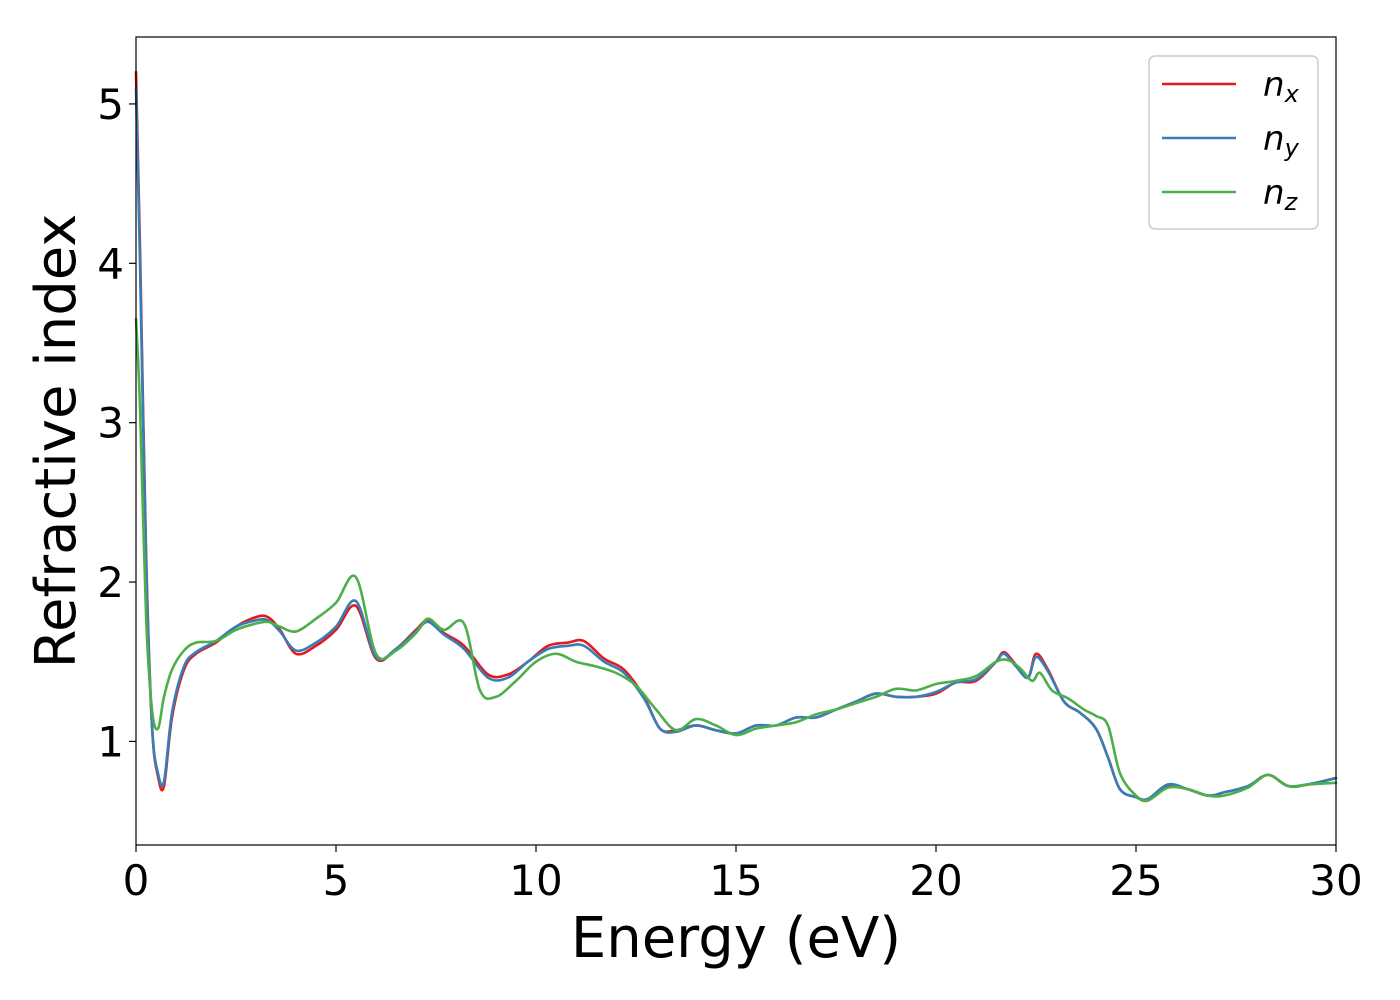 The width and height of the screenshot is (1400, 1000). I want to click on y-tick-label: 5, so click(110, 104).